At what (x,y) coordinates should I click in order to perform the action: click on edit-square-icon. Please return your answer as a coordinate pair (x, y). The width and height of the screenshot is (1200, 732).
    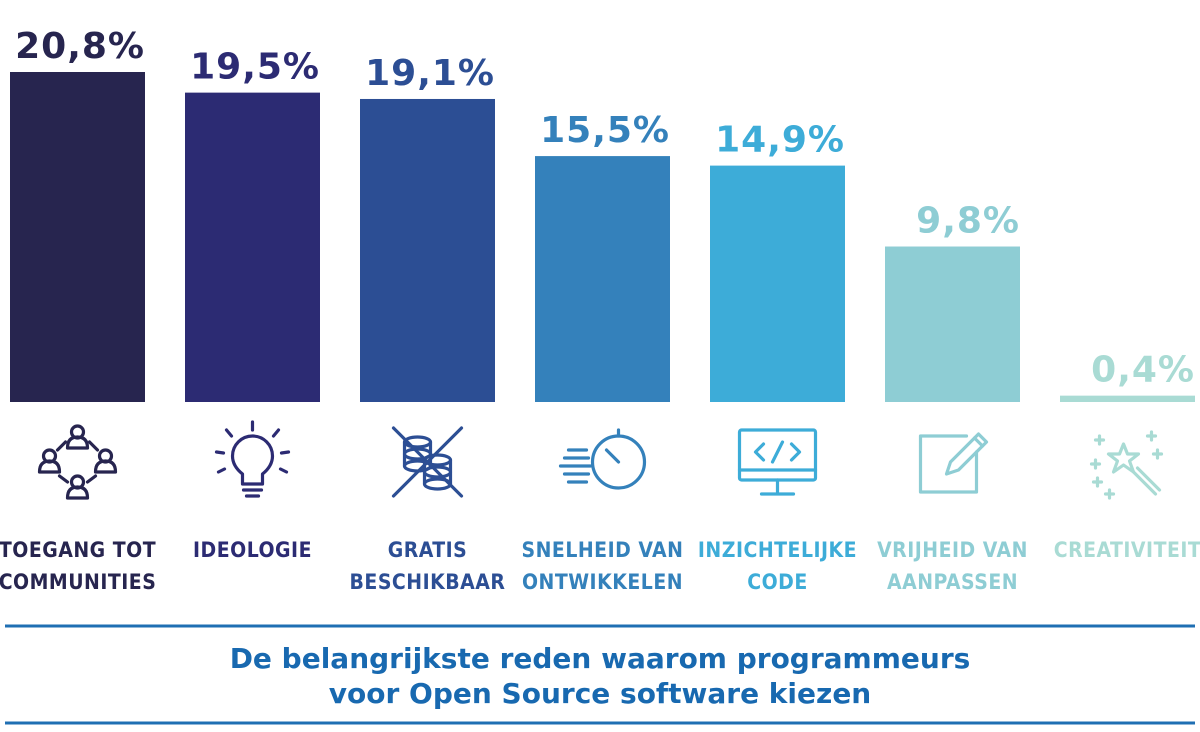
    Looking at the image, I should click on (953, 463).